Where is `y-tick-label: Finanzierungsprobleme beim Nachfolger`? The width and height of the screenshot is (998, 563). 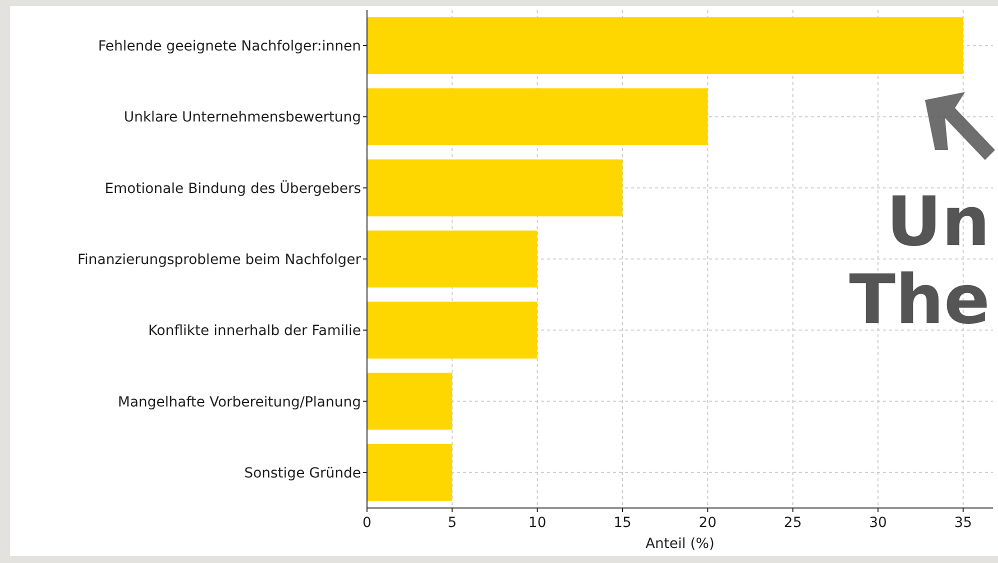
y-tick-label: Finanzierungsprobleme beim Nachfolger is located at coordinates (219, 260).